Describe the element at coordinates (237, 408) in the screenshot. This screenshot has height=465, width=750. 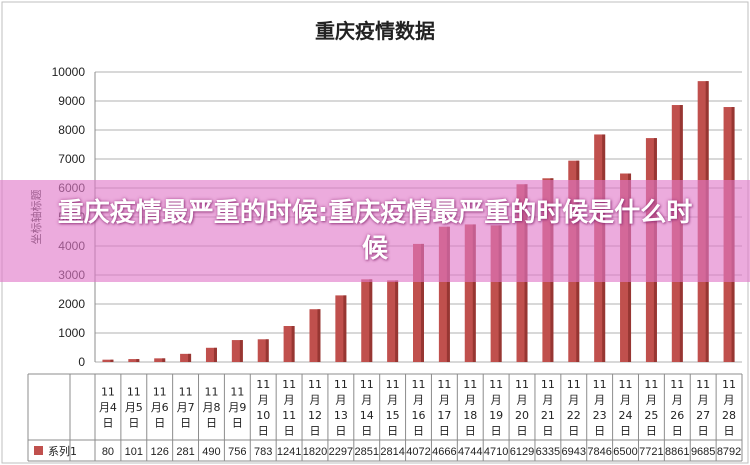
I see `x-tick-label: 11 月9 日` at that location.